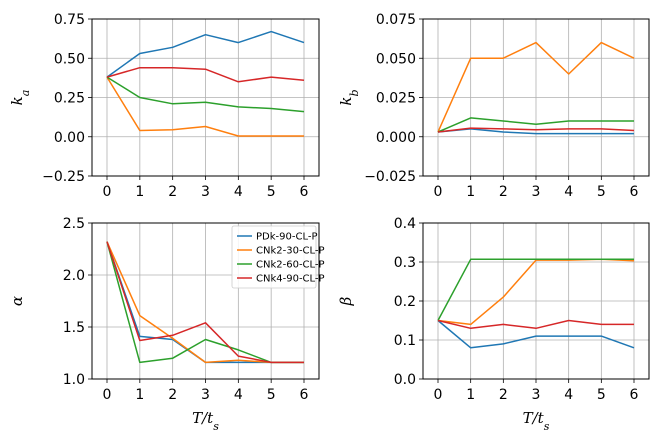 Image resolution: width=664 pixels, height=443 pixels. What do you see at coordinates (74, 276) in the screenshot?
I see `y-tick-label: 2.0` at bounding box center [74, 276].